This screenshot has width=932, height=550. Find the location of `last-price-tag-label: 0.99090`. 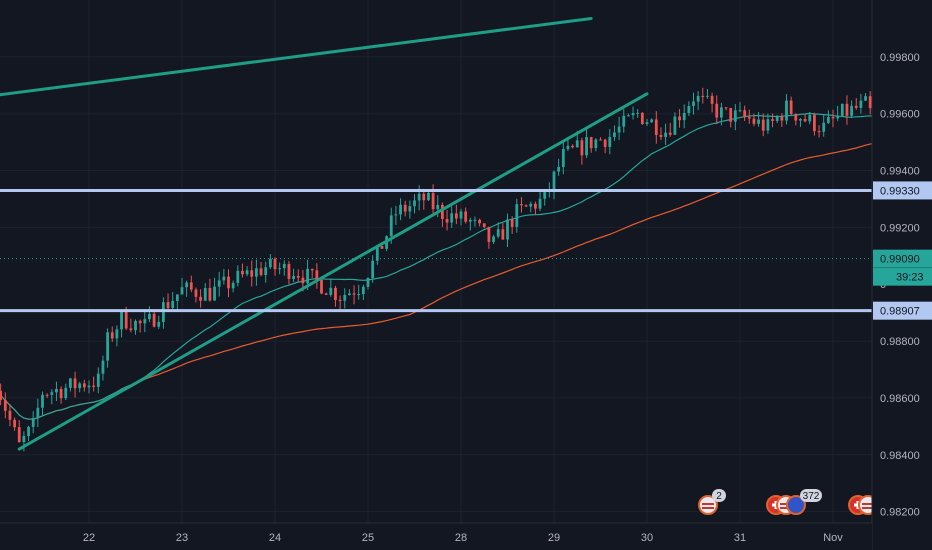

last-price-tag-label: 0.99090 is located at coordinates (900, 260).